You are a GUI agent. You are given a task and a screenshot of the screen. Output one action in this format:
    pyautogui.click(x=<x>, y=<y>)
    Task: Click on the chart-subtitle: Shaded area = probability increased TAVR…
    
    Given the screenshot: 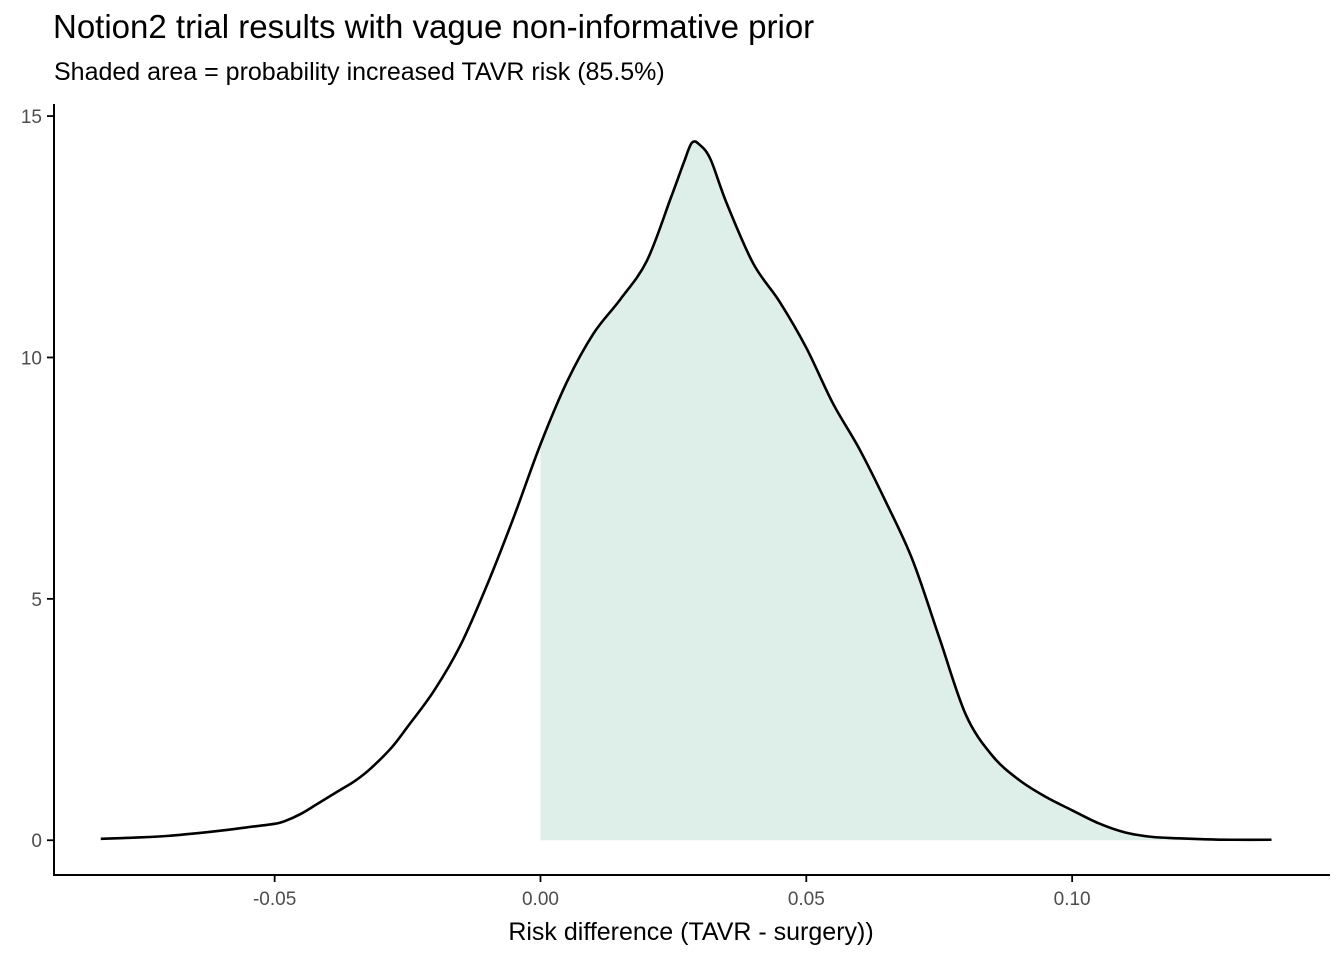 What is the action you would take?
    pyautogui.click(x=359, y=72)
    